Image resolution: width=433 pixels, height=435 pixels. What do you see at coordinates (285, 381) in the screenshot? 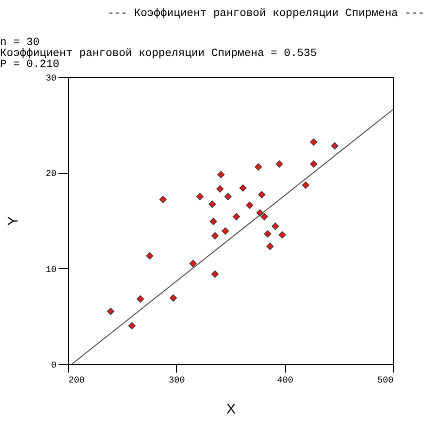
I see `x-tick-label: 400` at bounding box center [285, 381].